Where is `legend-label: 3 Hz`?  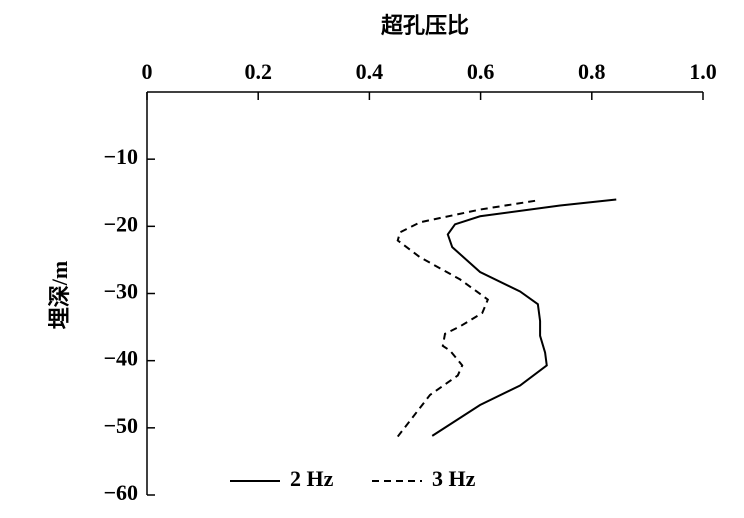 legend-label: 3 Hz is located at coordinates (454, 478).